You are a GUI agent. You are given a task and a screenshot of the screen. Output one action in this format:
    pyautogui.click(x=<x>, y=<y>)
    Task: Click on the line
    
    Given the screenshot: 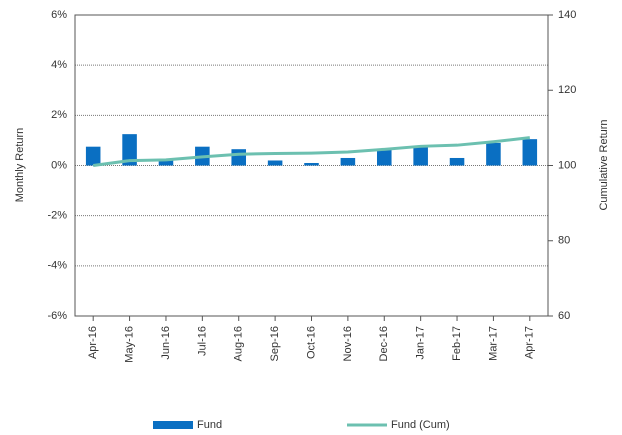 What is the action you would take?
    pyautogui.click(x=311, y=151)
    